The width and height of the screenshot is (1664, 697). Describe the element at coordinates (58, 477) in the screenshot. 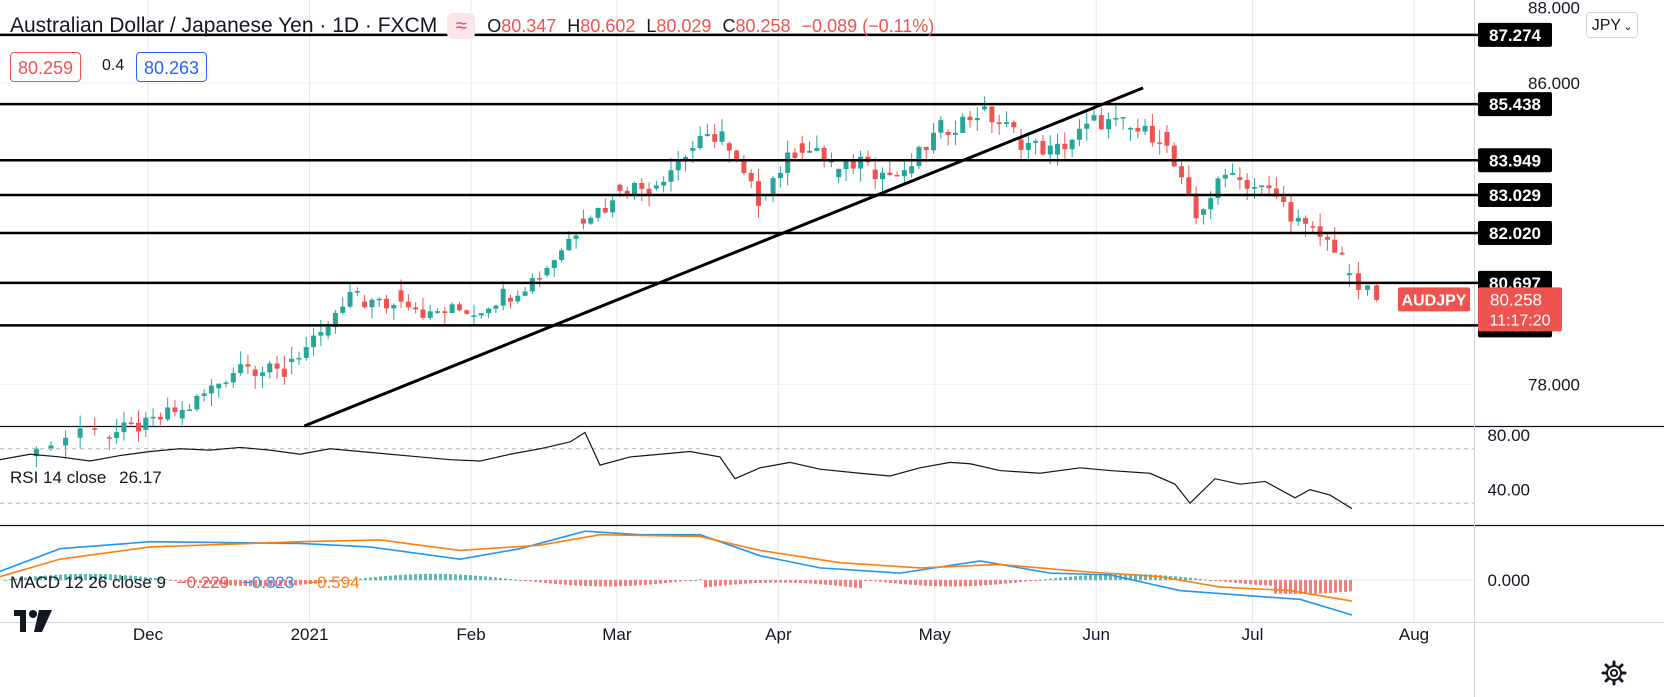

I see `rsi-title: RSI 14 close` at that location.